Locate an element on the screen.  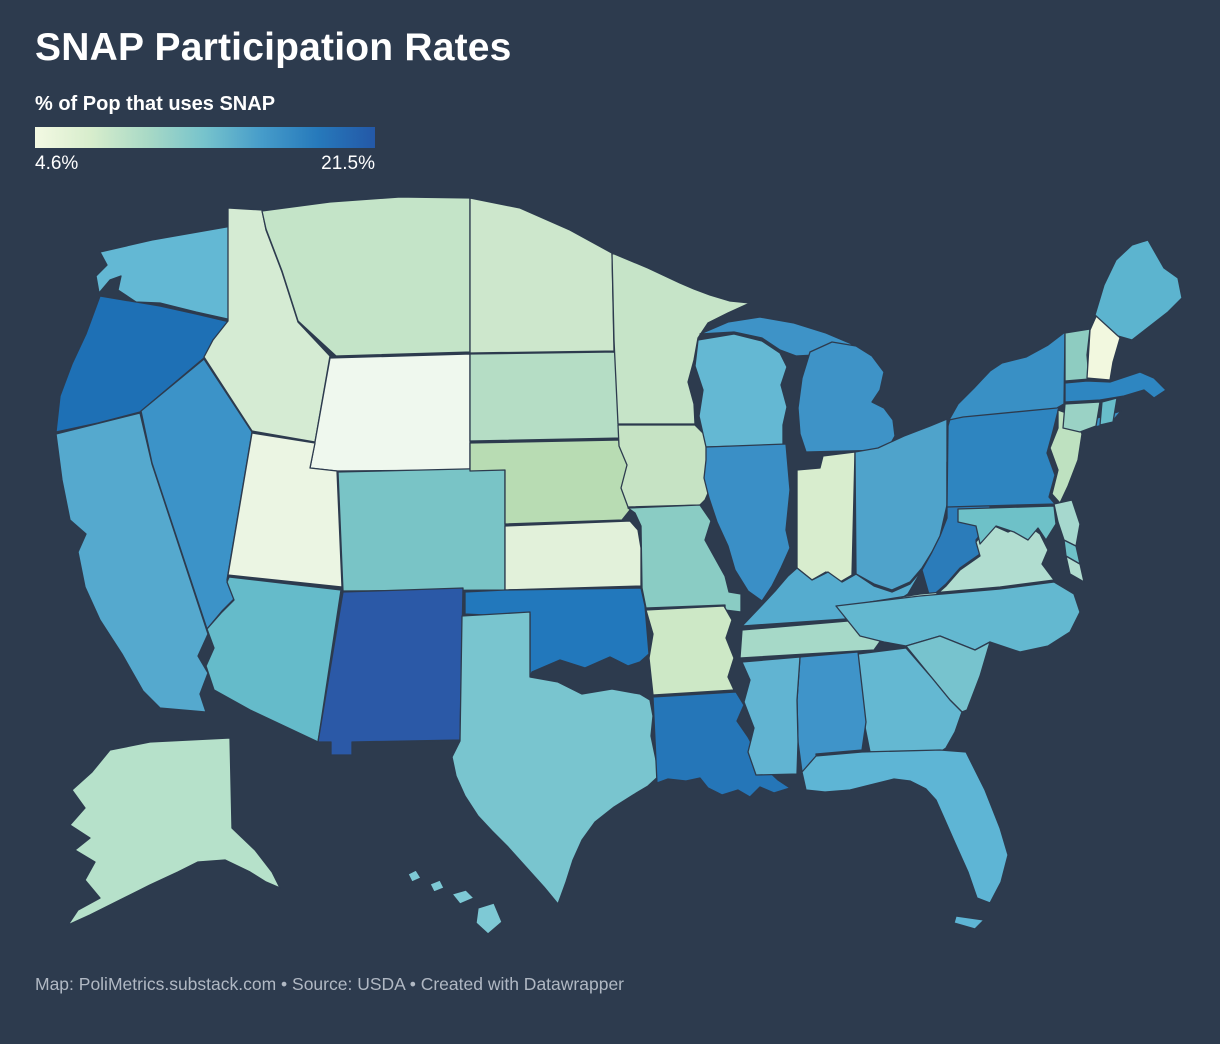
state-south-dakota is located at coordinates (546, 396).